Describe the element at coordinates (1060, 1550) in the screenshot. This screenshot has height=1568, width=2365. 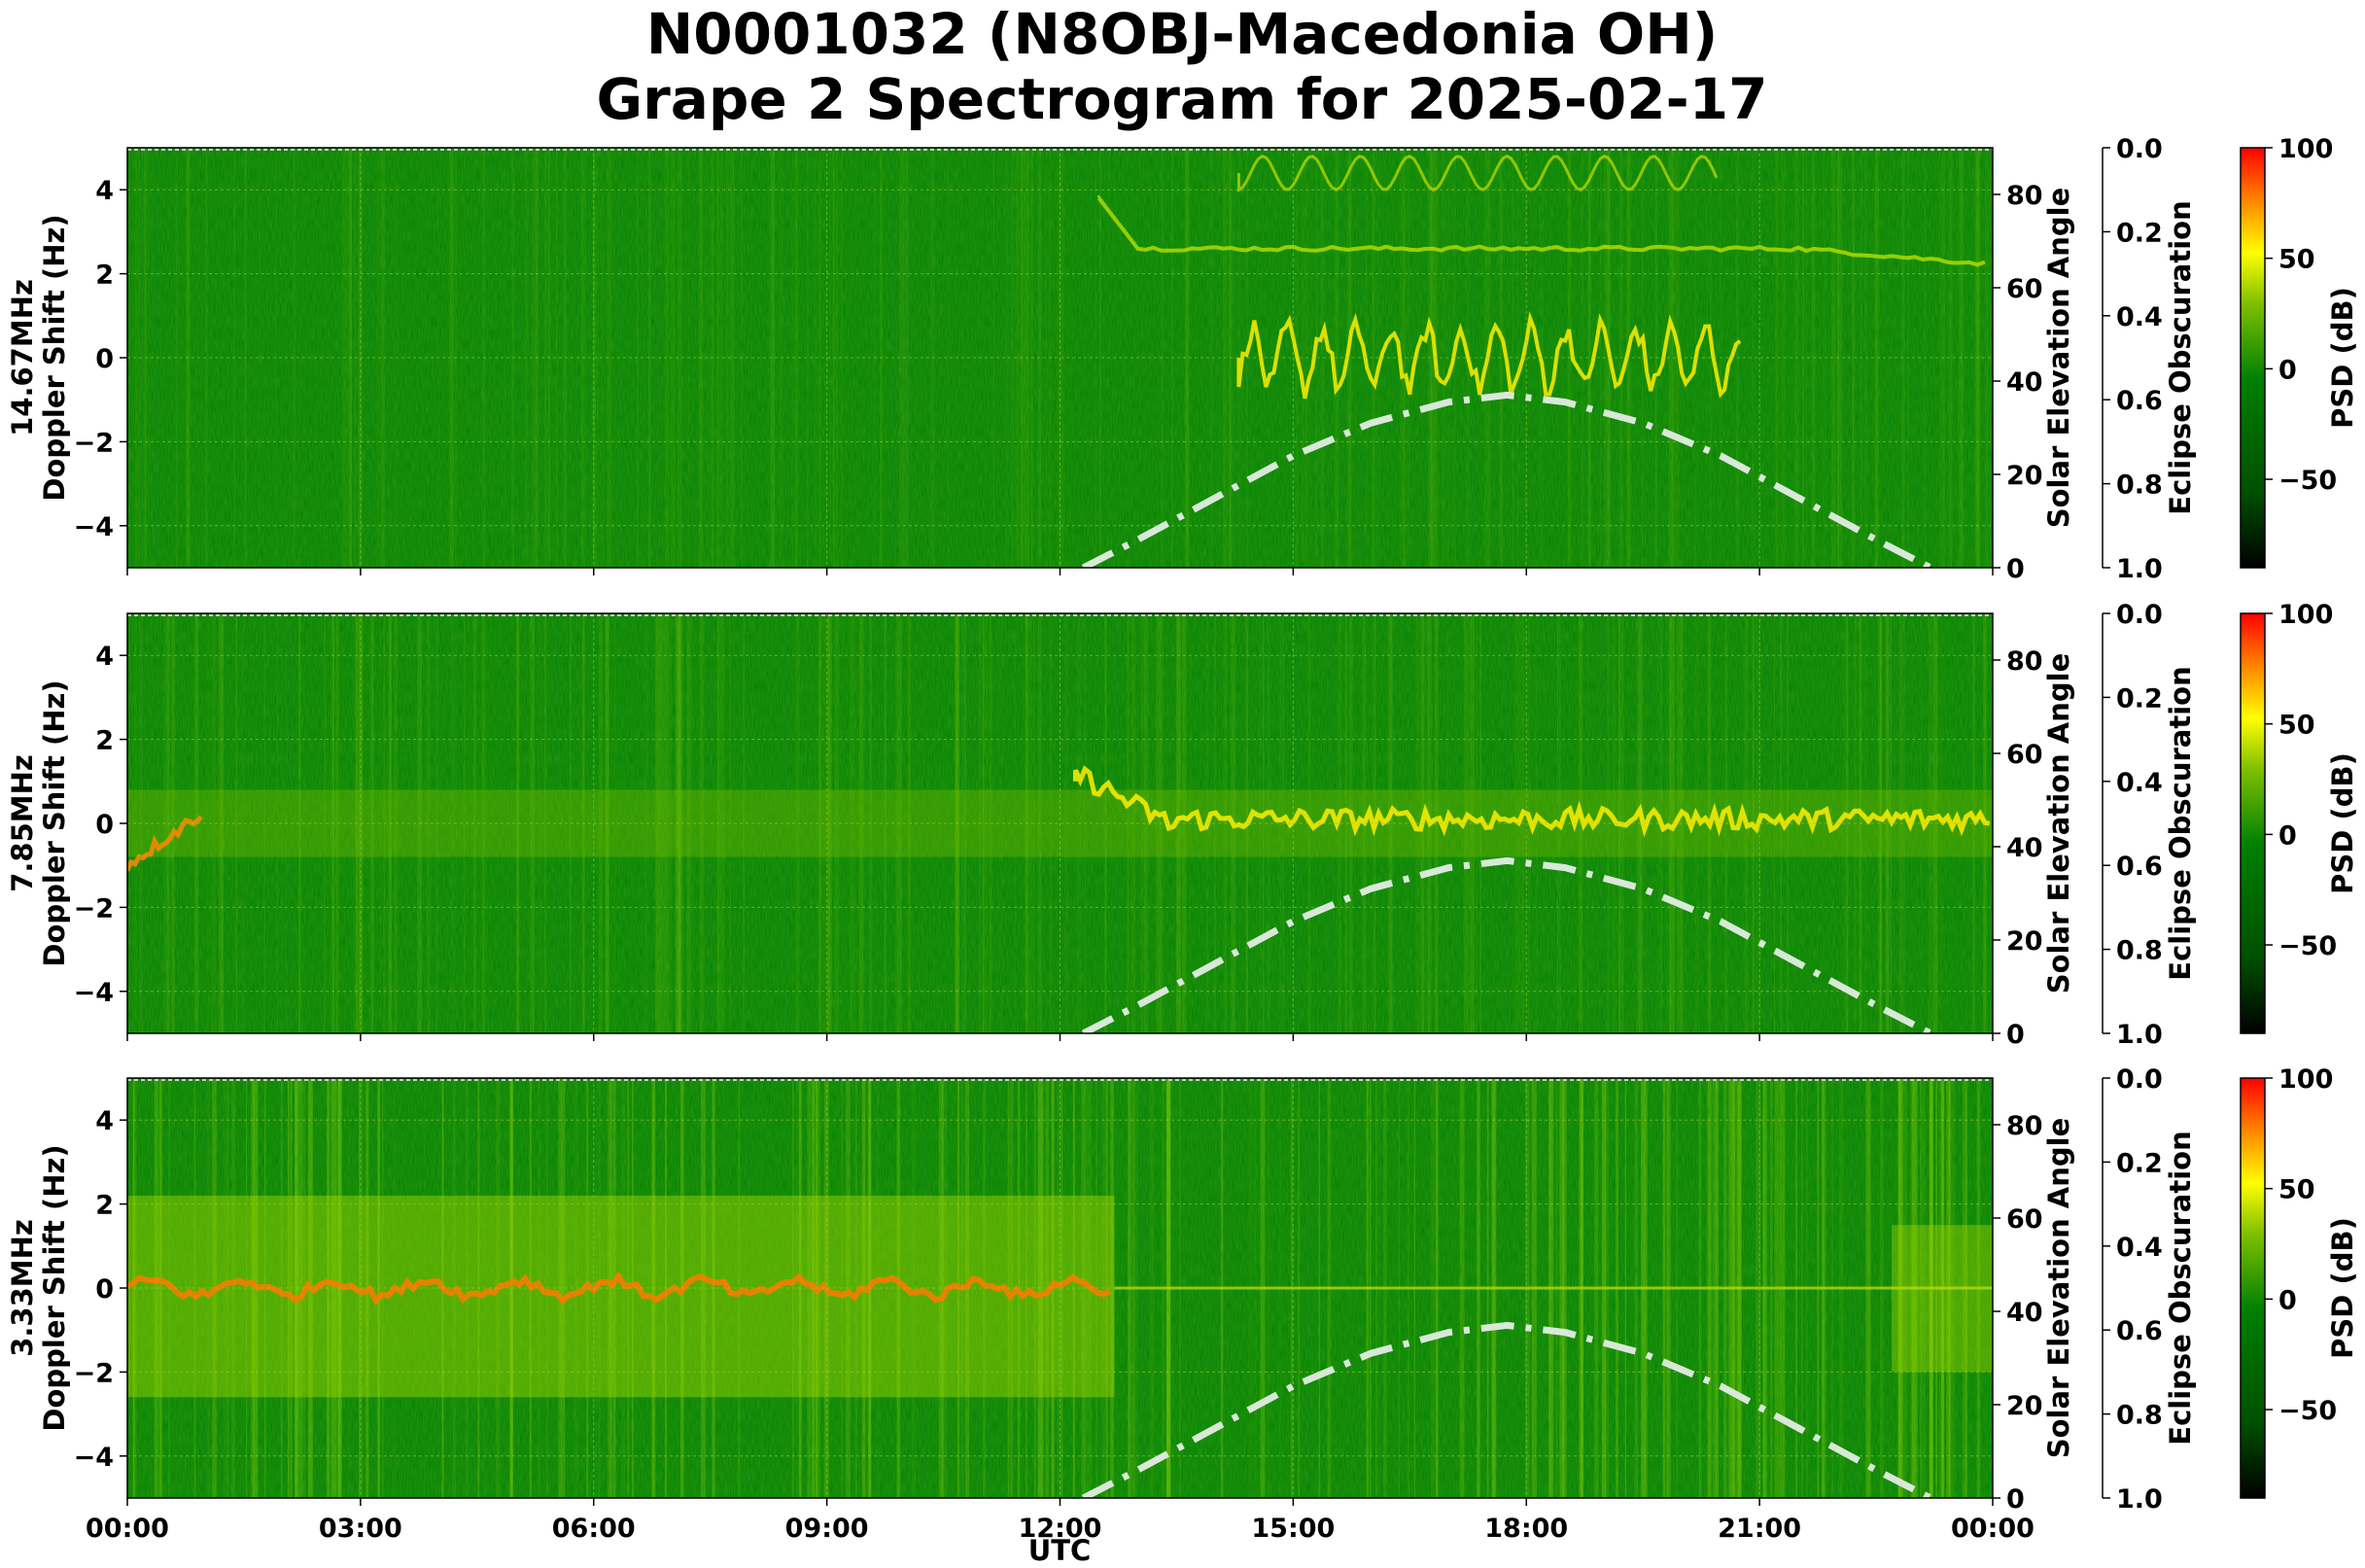
I see `x-axis-label: UTC` at that location.